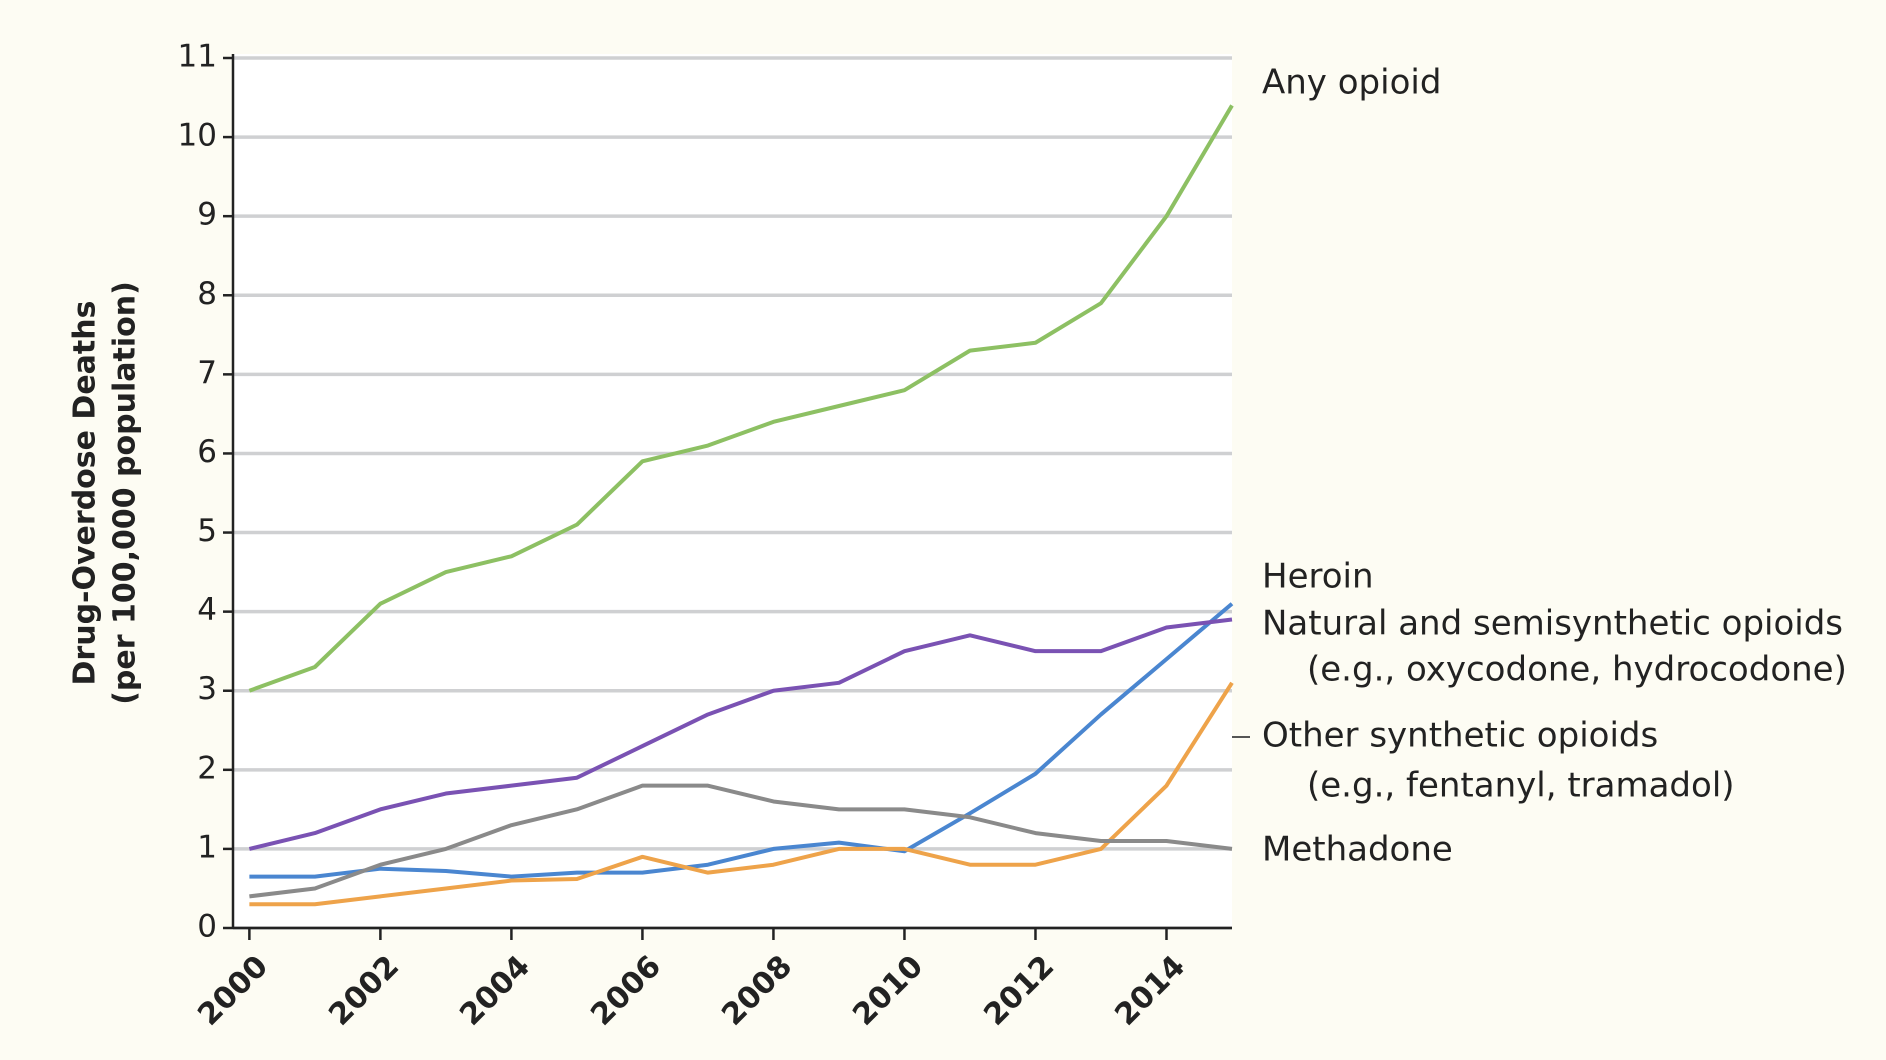 The height and width of the screenshot is (1060, 1886). I want to click on series-label: Natural and semisynthetic opioids, so click(1552, 624).